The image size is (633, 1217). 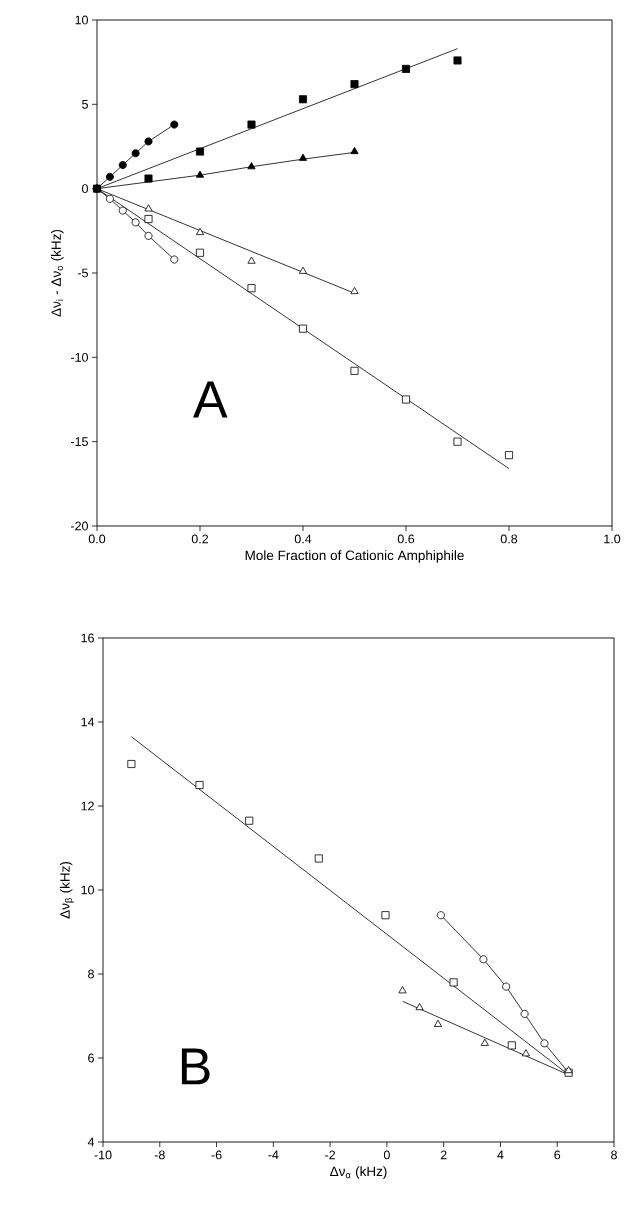 I want to click on x-tick-label: 0.0, so click(x=97, y=539).